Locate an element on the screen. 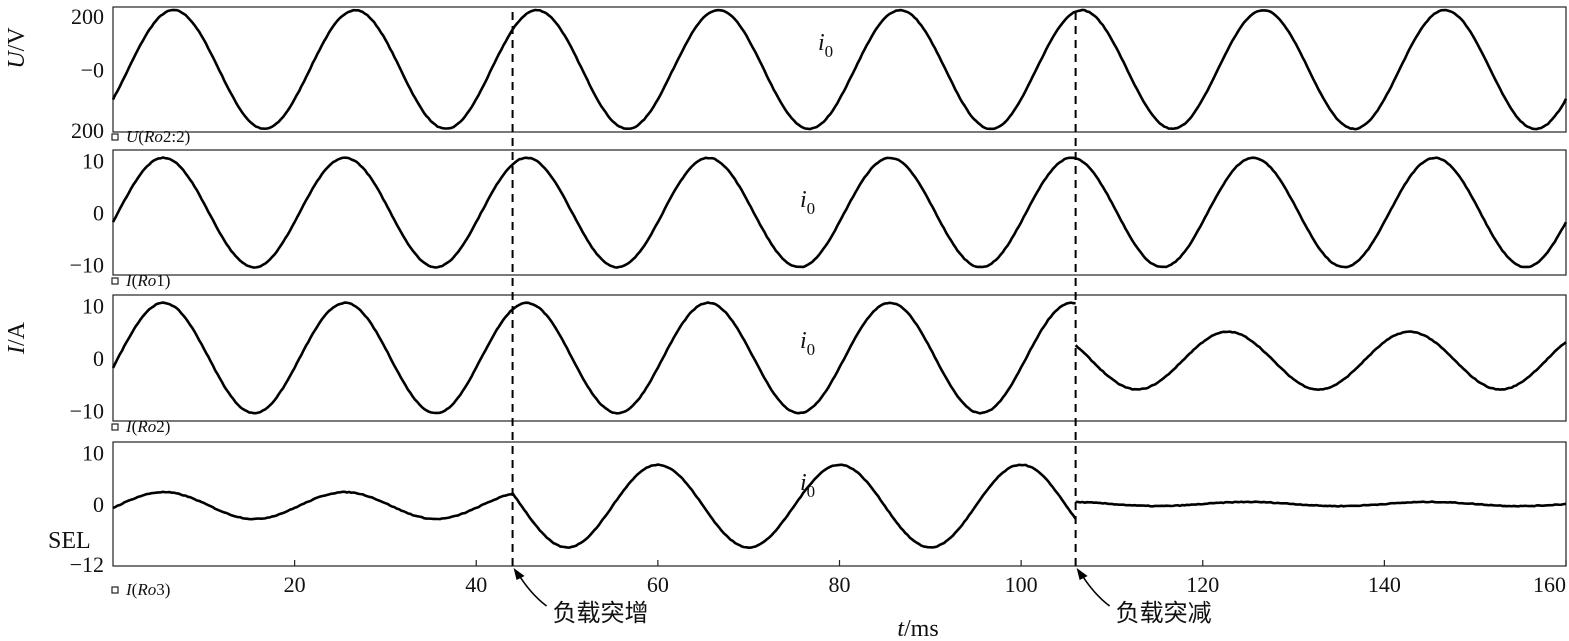 The image size is (1569, 641). panel-3-caption-marker is located at coordinates (115, 427).